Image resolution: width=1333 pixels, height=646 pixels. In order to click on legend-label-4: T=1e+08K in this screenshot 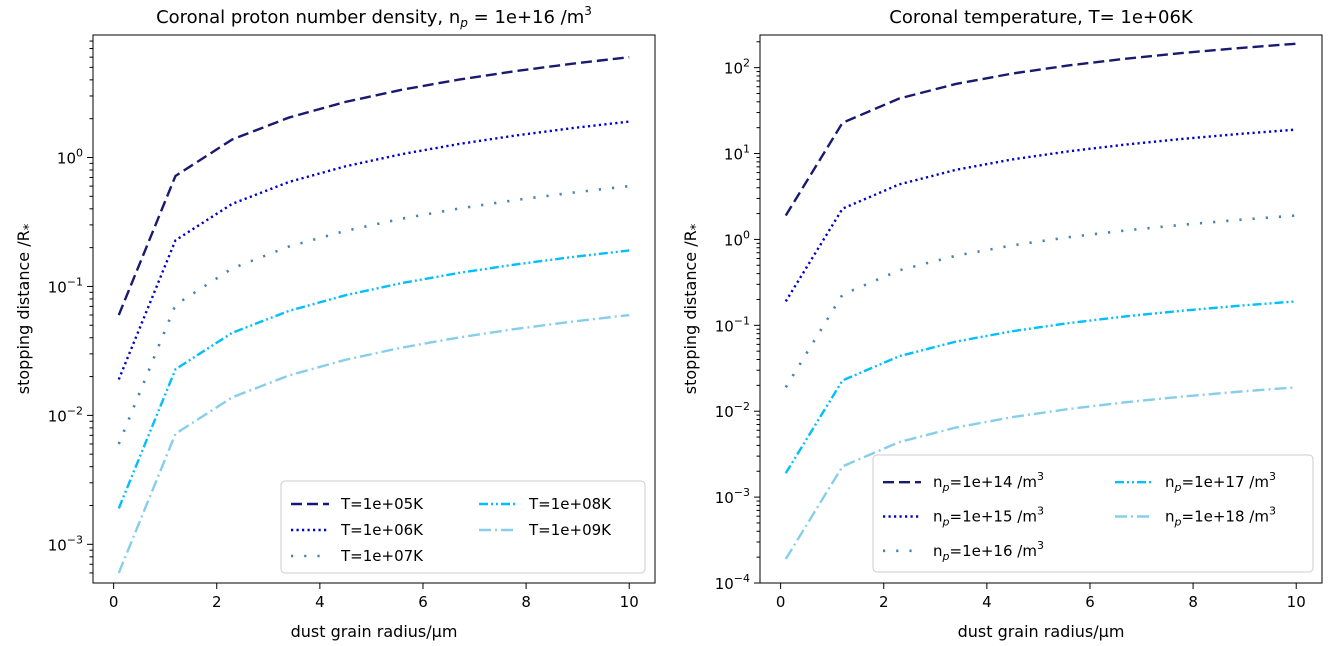, I will do `click(570, 504)`.